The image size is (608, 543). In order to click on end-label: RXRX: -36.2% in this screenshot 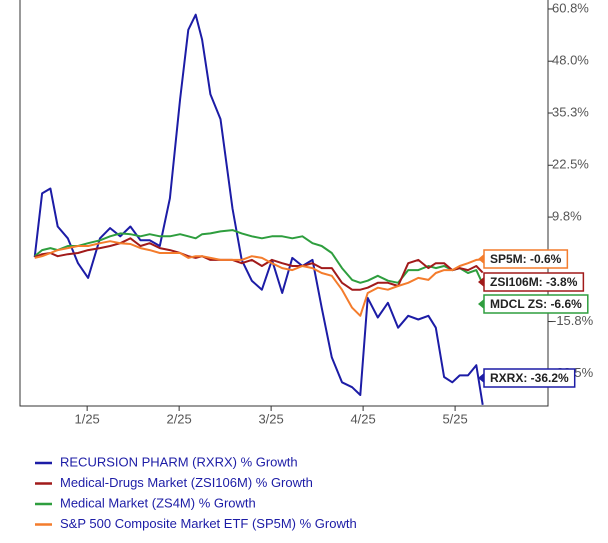, I will do `click(527, 378)`.